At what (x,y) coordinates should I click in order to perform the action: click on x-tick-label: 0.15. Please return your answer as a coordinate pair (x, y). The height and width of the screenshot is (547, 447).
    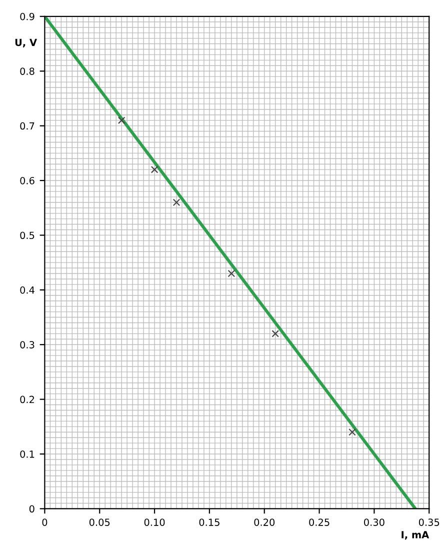
    Looking at the image, I should click on (209, 522).